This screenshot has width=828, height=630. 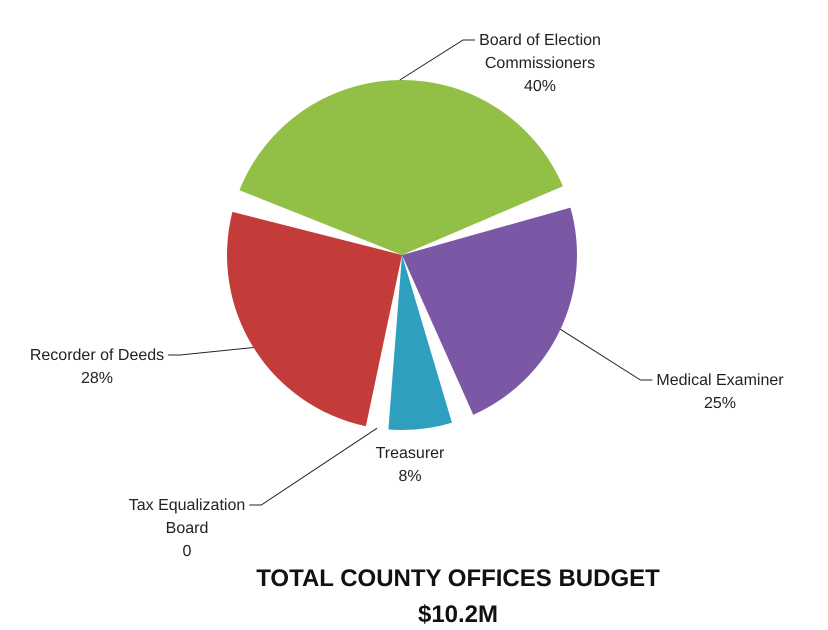 I want to click on data-label: 25%, so click(x=720, y=403).